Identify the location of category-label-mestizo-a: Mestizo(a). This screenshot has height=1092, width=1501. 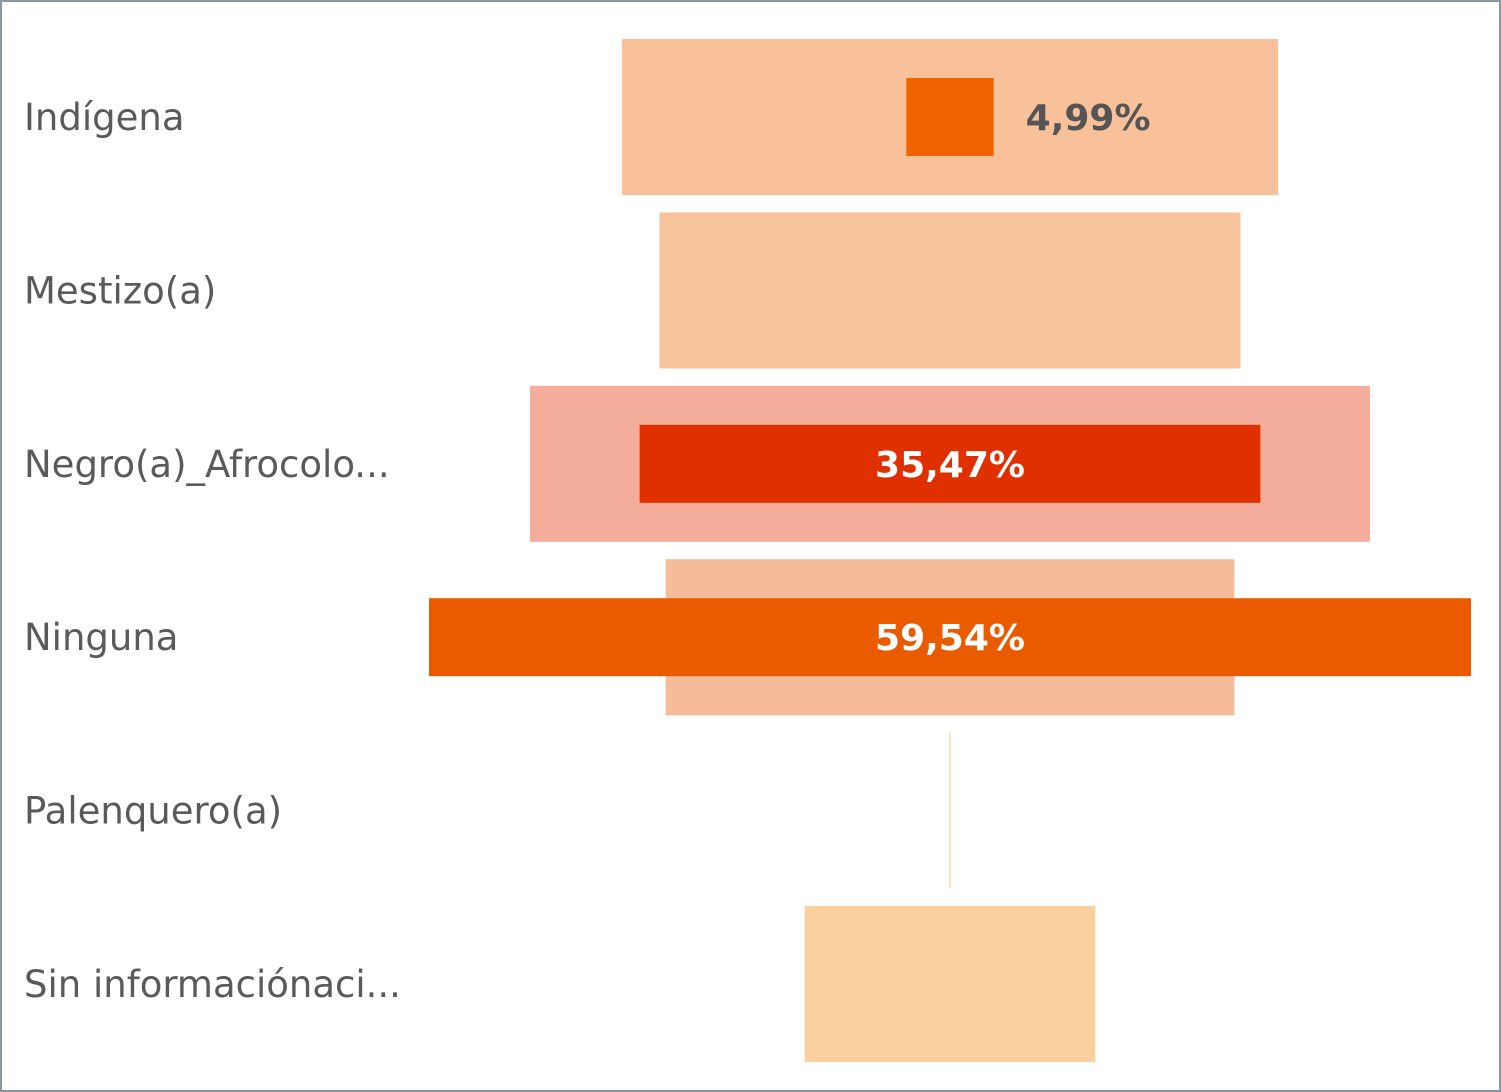
(120, 290).